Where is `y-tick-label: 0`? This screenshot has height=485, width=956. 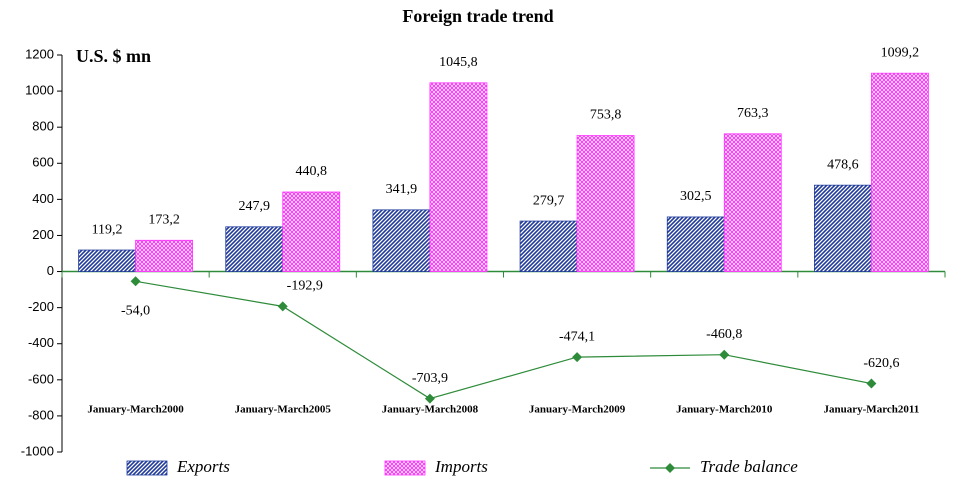 y-tick-label: 0 is located at coordinates (50, 270).